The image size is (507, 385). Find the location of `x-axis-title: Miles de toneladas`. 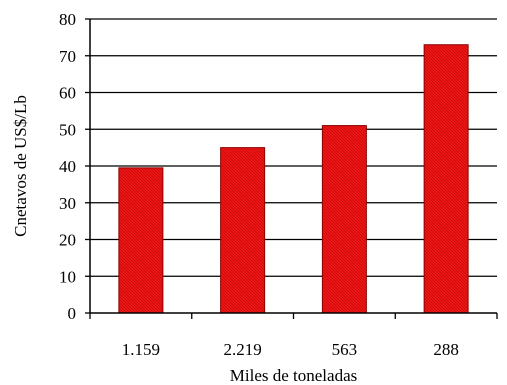

x-axis-title: Miles de toneladas is located at coordinates (293, 375).